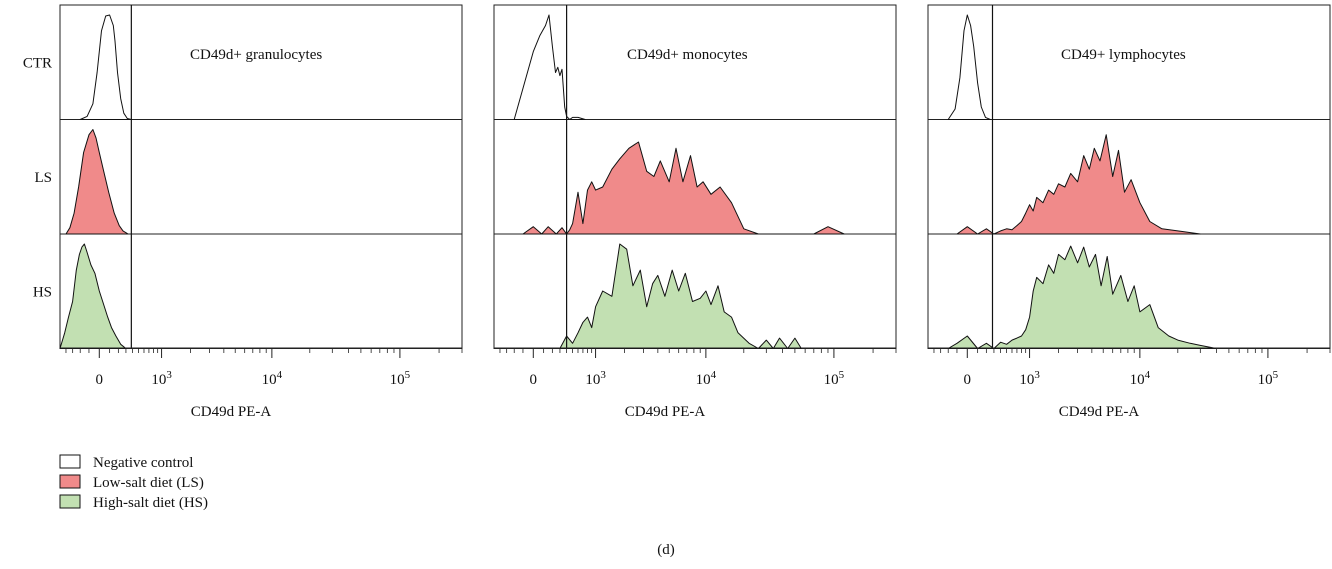 This screenshot has width=1332, height=569. What do you see at coordinates (150, 503) in the screenshot?
I see `legend-label: High-salt diet (HS)` at bounding box center [150, 503].